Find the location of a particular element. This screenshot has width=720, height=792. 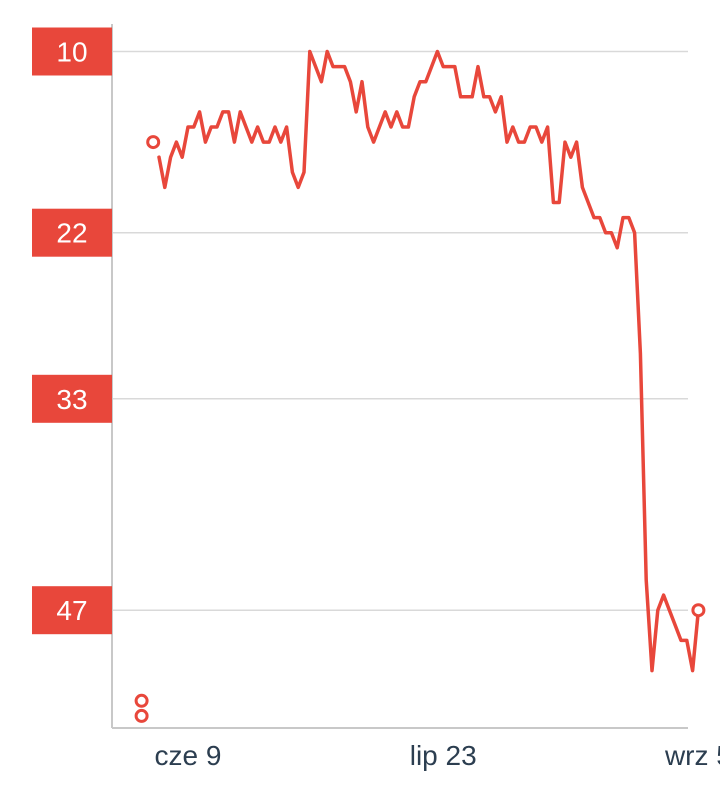

y-tick-label: 47 is located at coordinates (71, 610).